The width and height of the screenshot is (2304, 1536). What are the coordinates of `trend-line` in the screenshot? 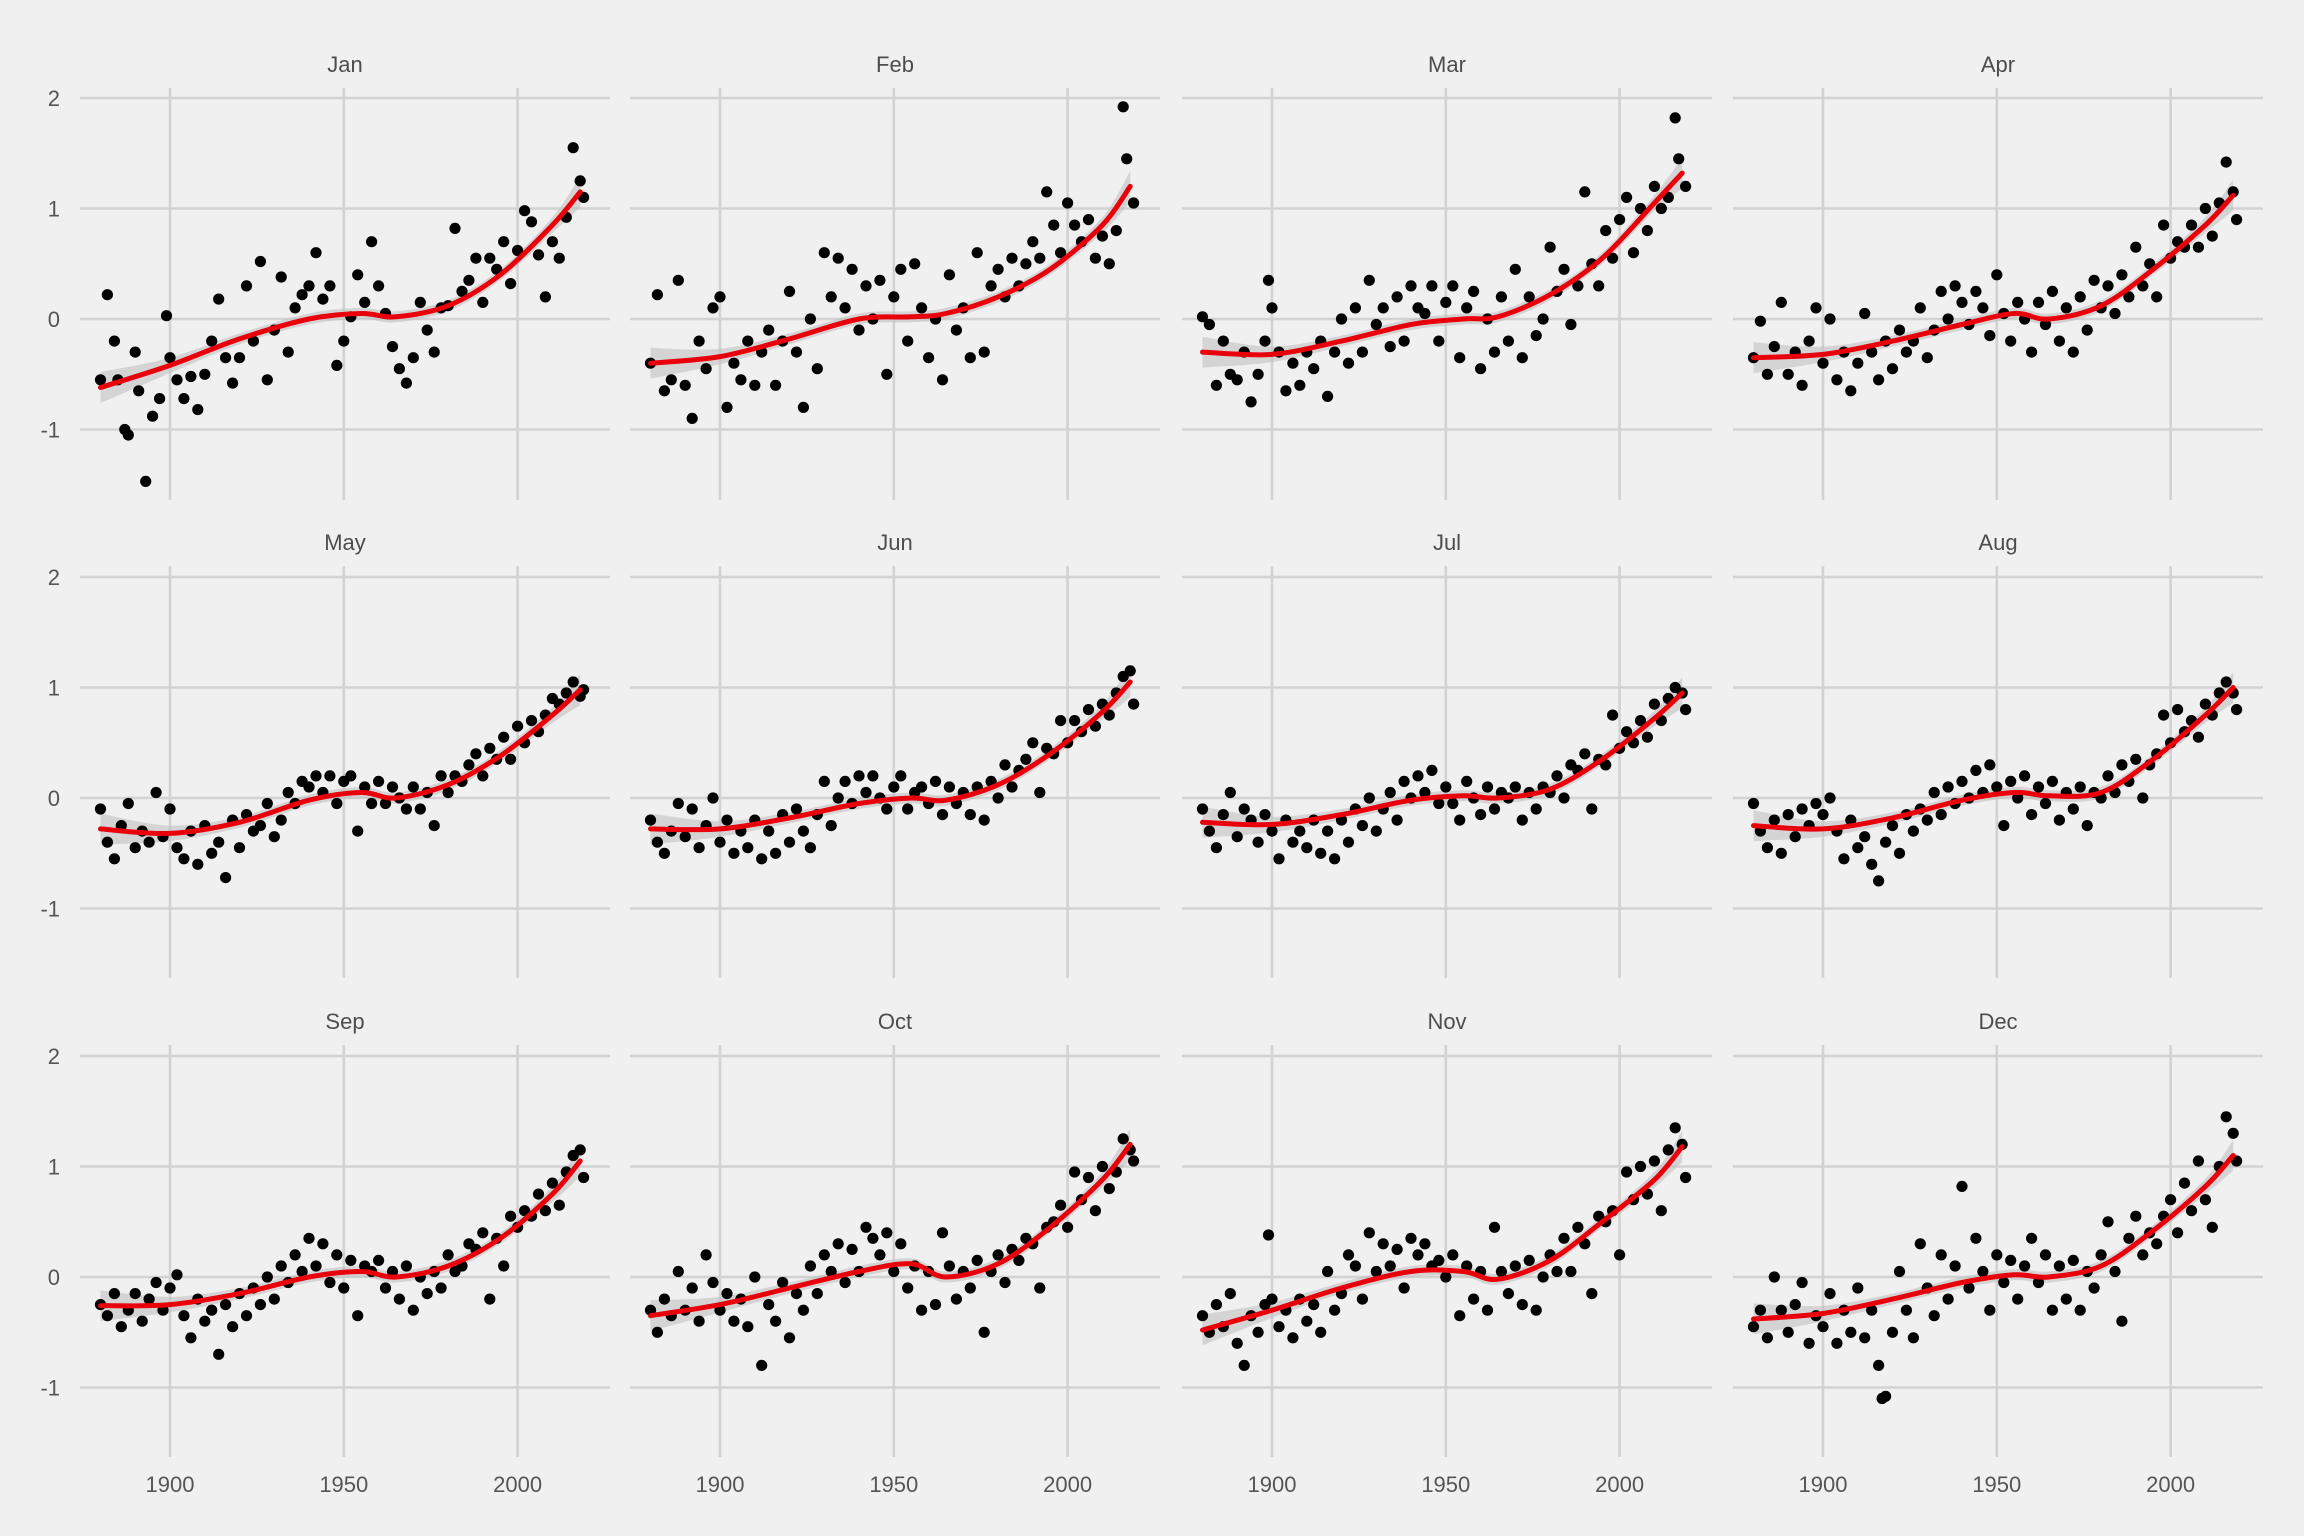 It's located at (890, 756).